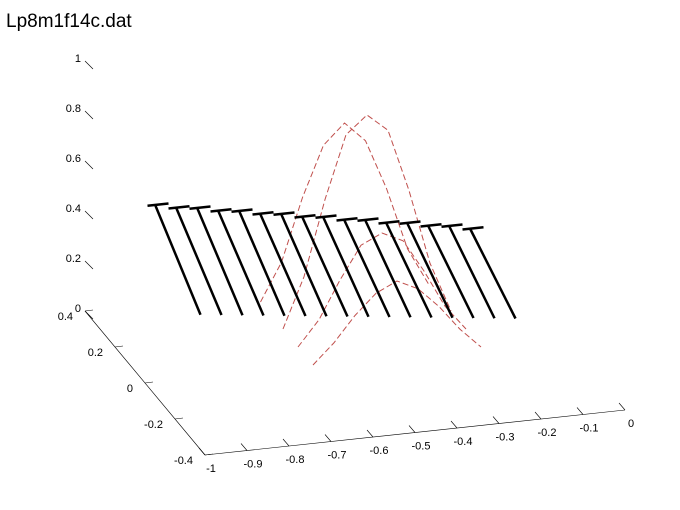 The image size is (680, 510). I want to click on x-tick-label: -0.1, so click(589, 428).